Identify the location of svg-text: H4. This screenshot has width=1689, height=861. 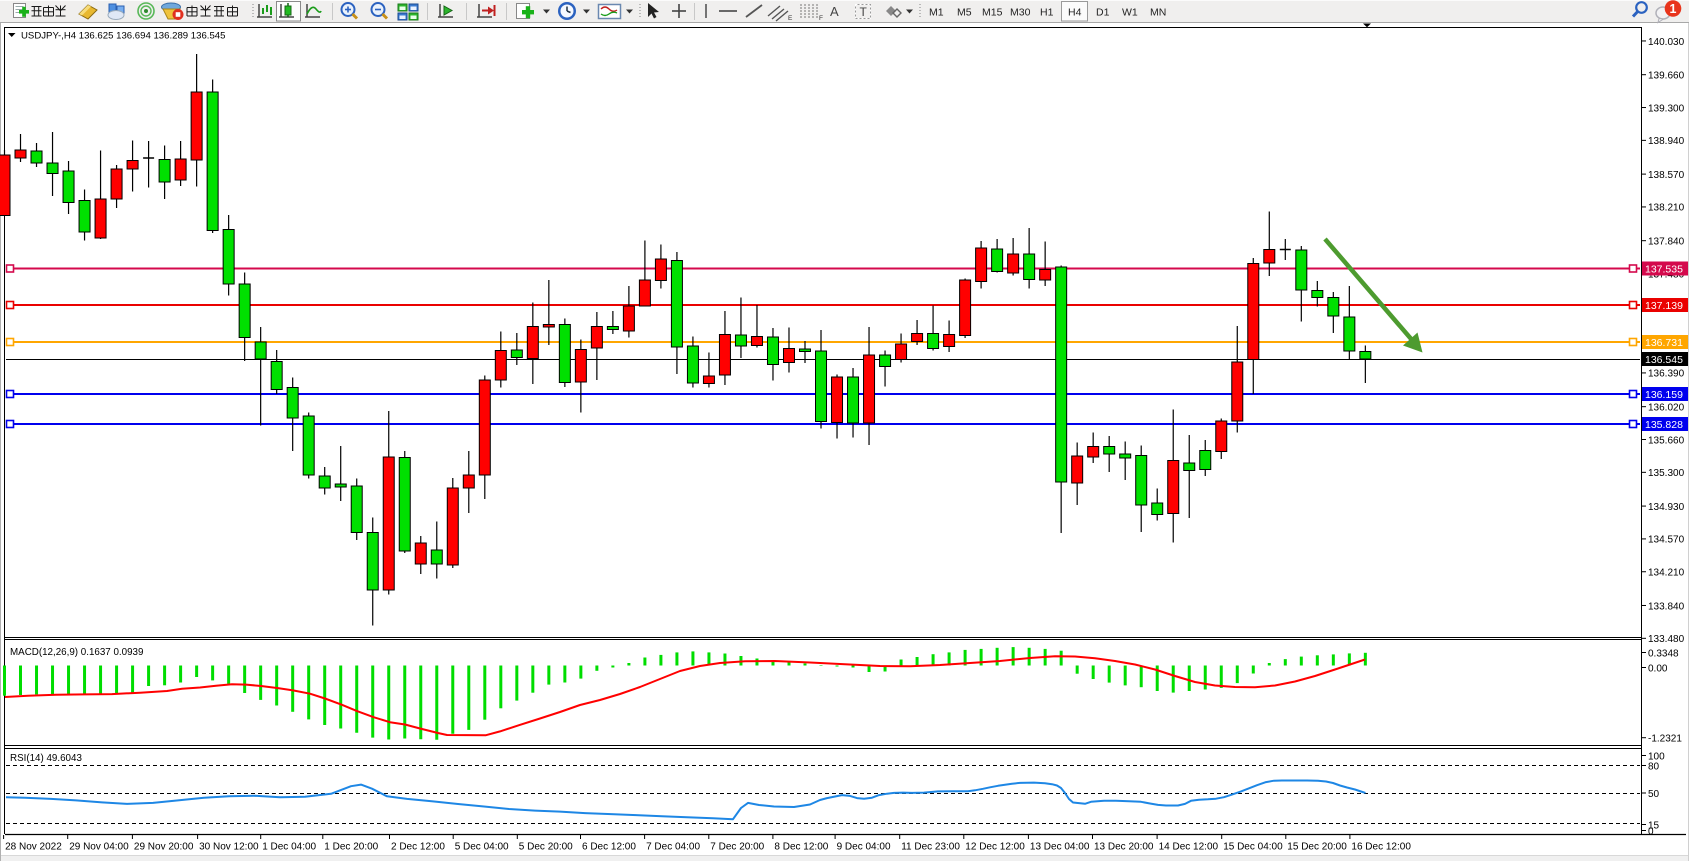
(1075, 13).